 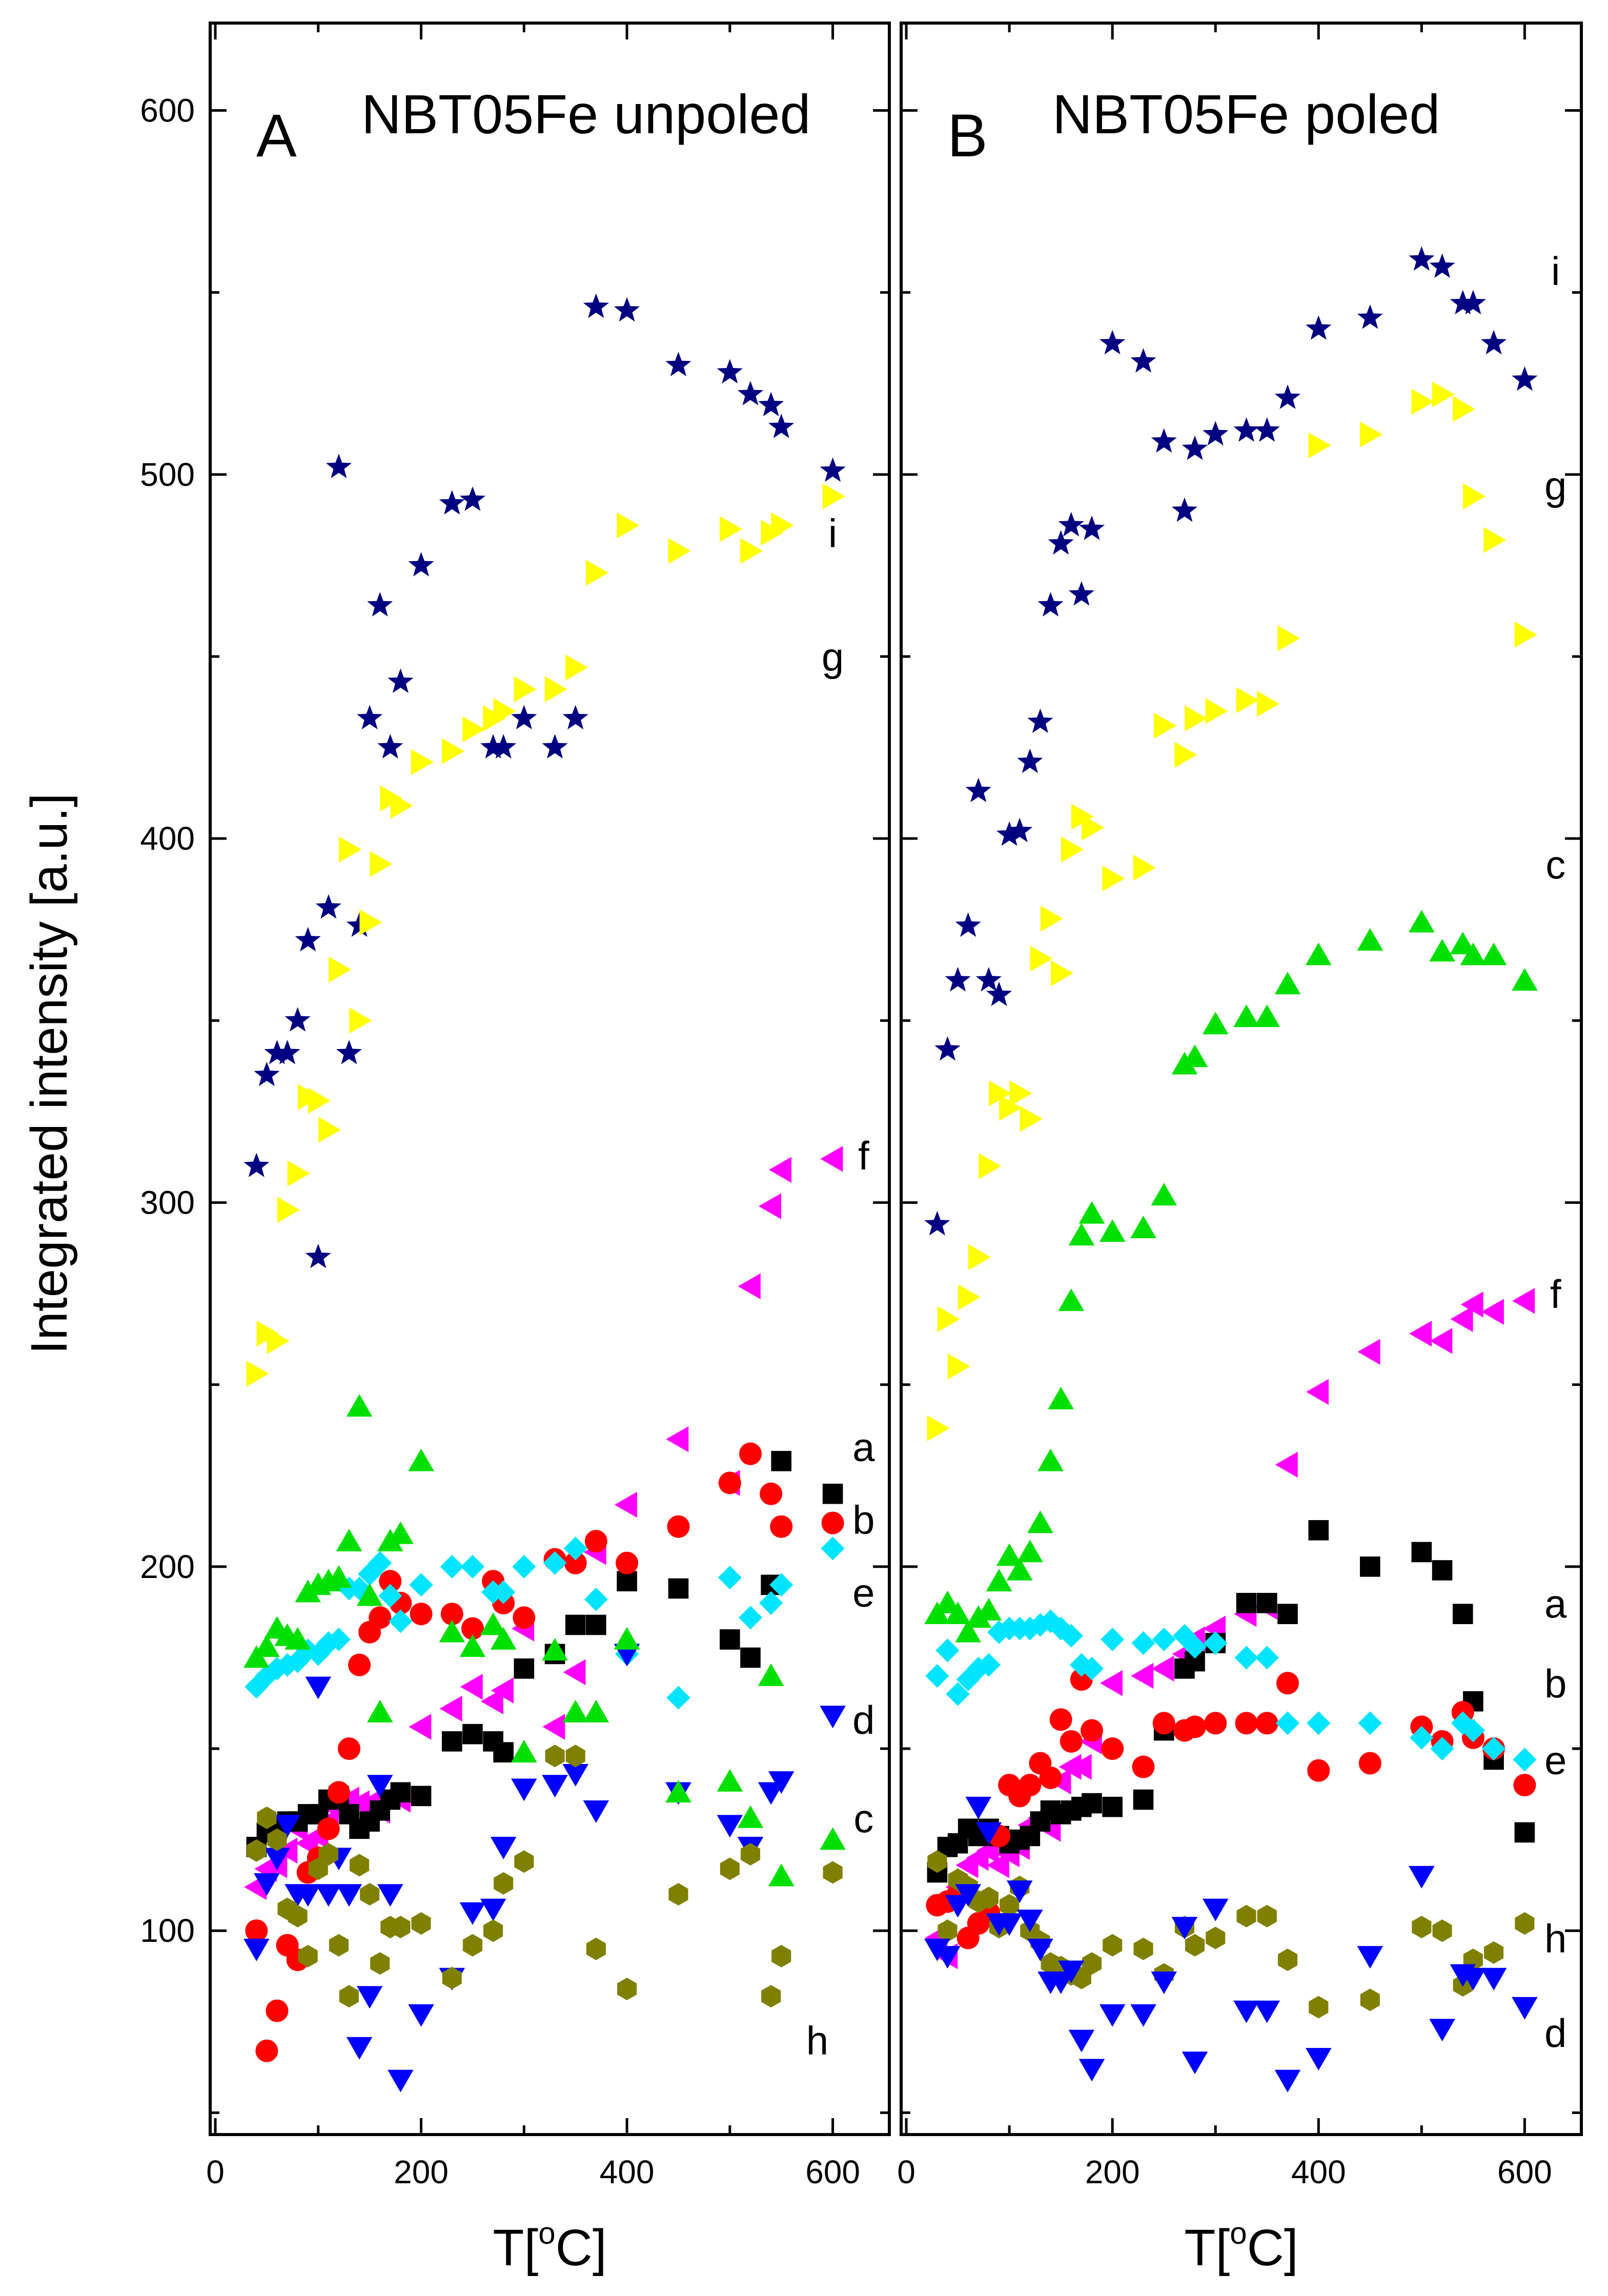 I want to click on x-axis-title-end: C], so click(x=581, y=2248).